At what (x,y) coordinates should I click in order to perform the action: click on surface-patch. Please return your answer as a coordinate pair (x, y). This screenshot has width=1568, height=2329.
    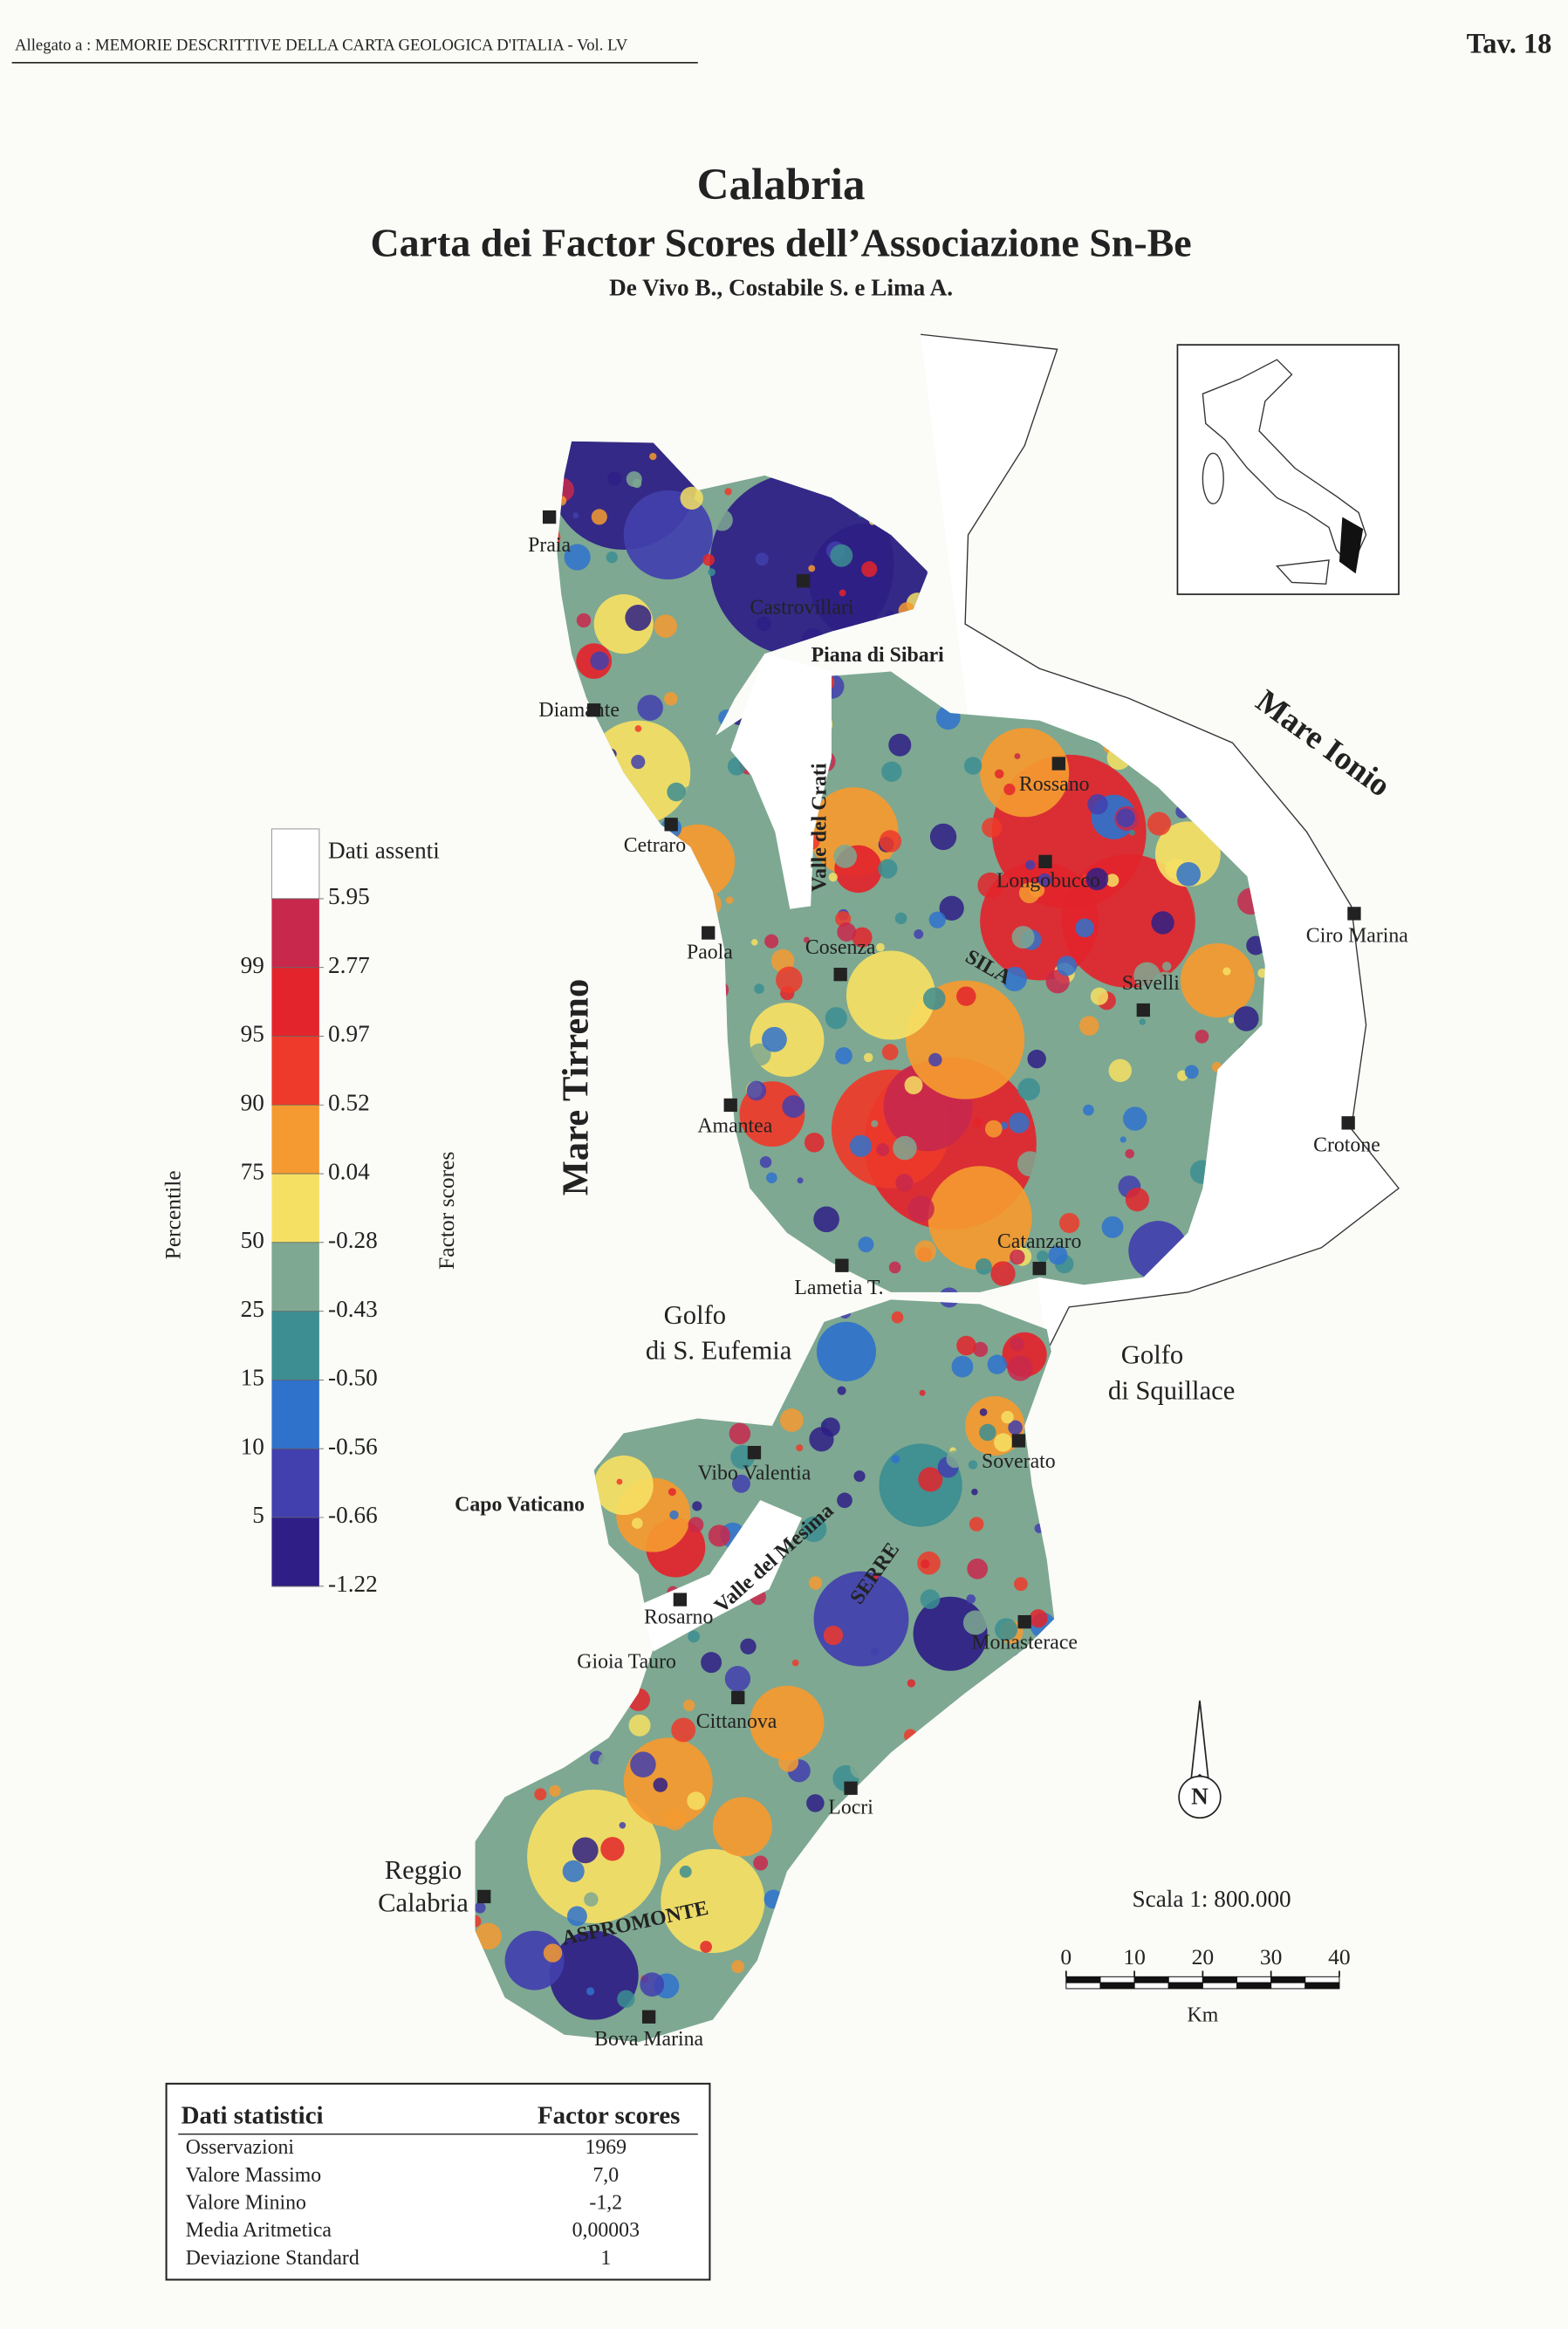
    Looking at the image, I should click on (742, 1827).